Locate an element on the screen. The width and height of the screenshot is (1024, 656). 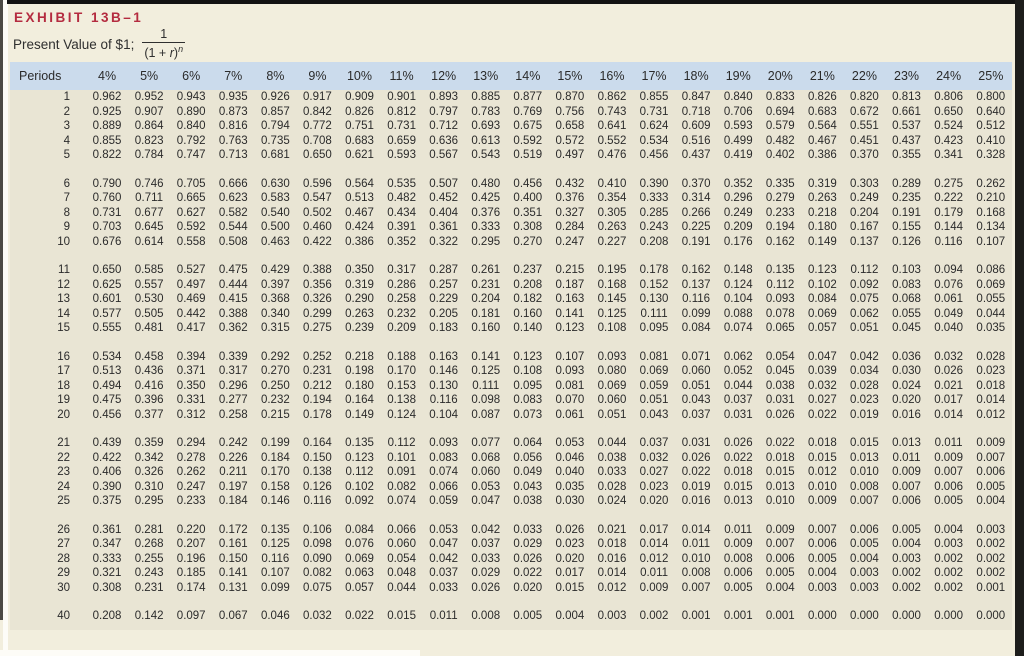
pv-cell: 0.359 is located at coordinates (149, 443).